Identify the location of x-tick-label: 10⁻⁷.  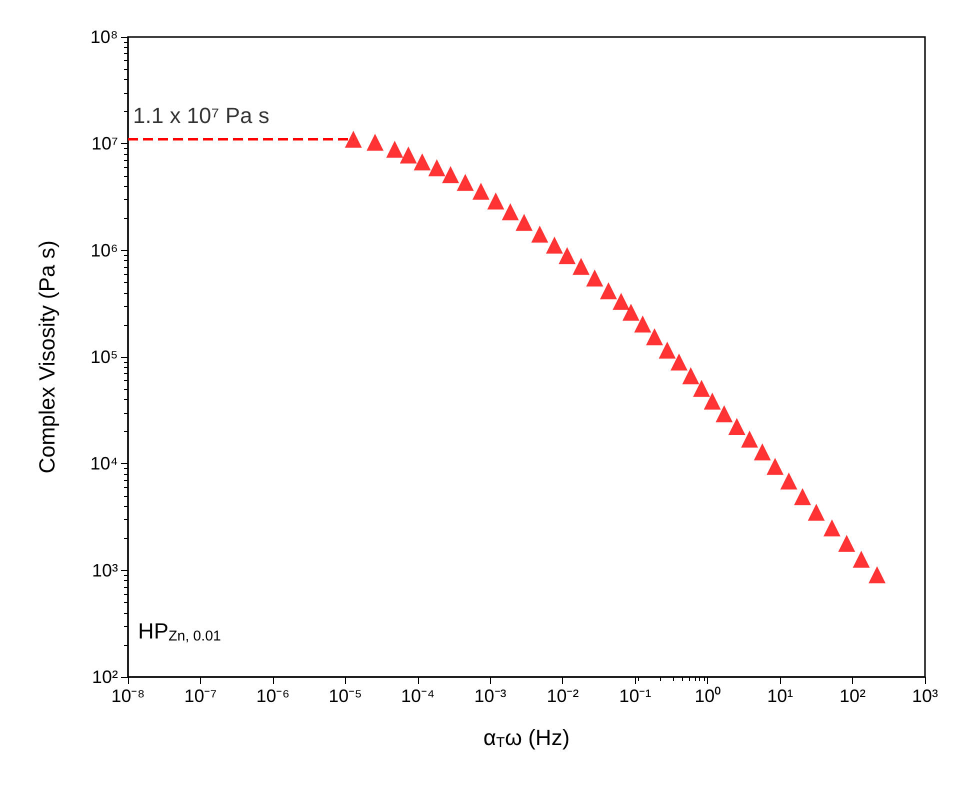
(200, 696).